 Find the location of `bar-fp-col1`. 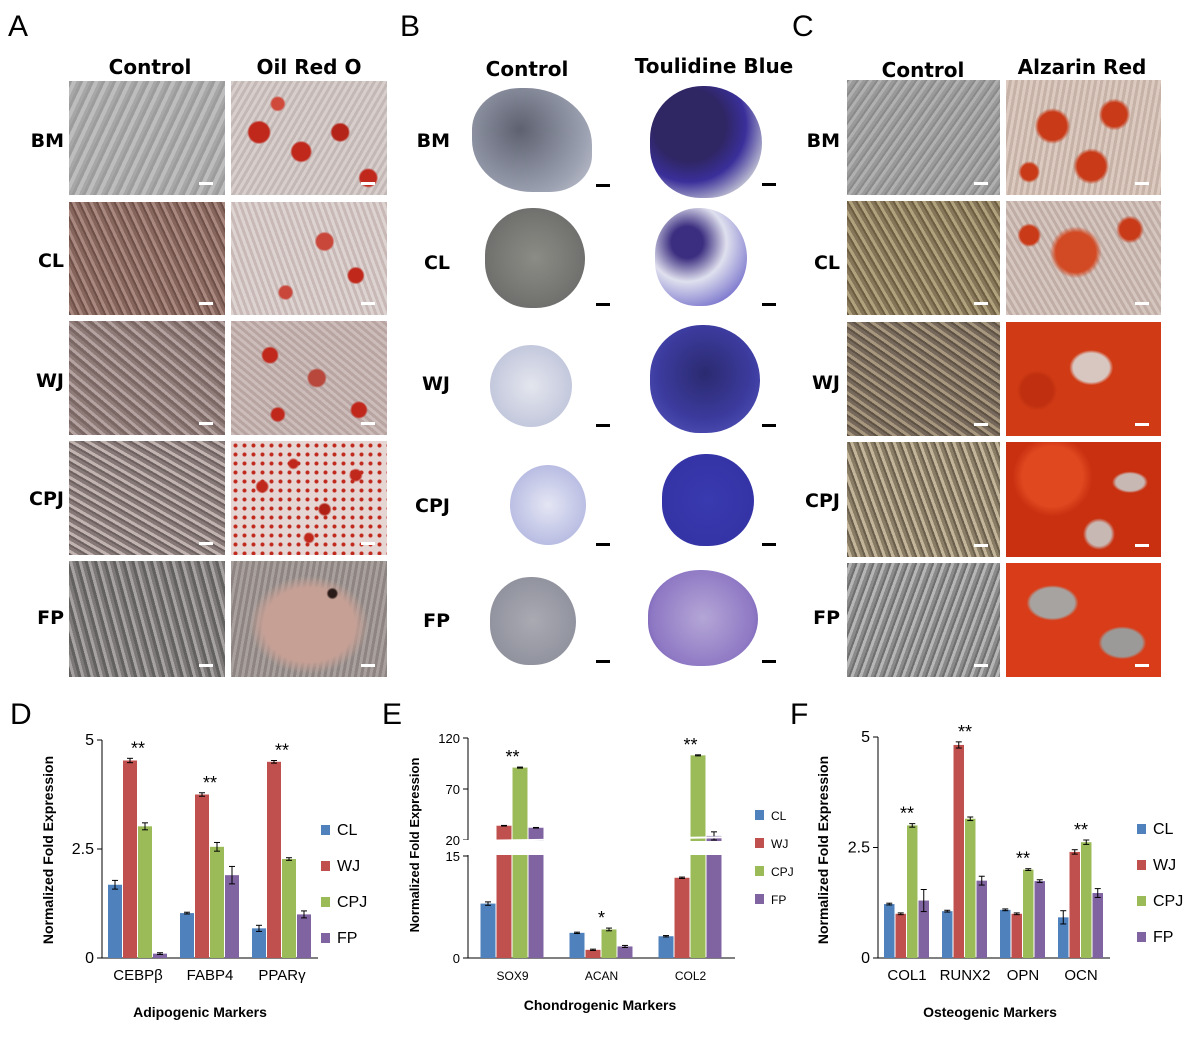

bar-fp-col1 is located at coordinates (923, 929).